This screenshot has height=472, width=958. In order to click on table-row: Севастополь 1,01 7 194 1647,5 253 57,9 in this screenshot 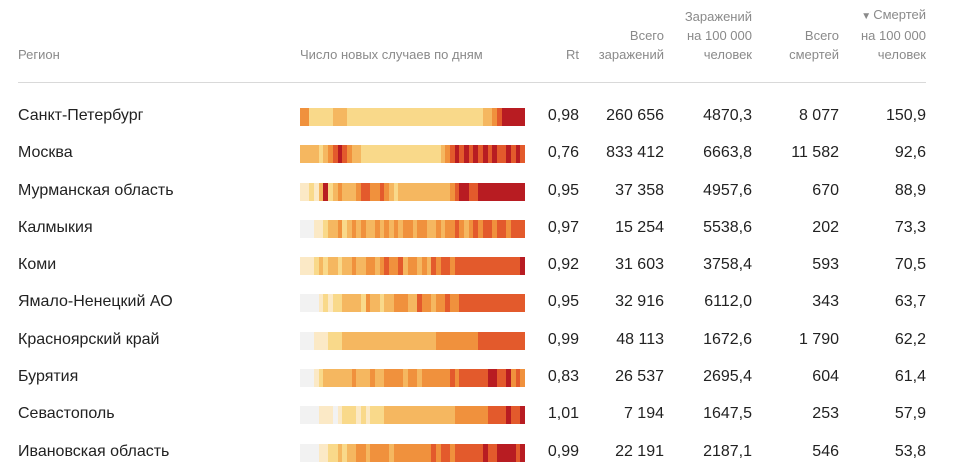, I will do `click(472, 414)`.